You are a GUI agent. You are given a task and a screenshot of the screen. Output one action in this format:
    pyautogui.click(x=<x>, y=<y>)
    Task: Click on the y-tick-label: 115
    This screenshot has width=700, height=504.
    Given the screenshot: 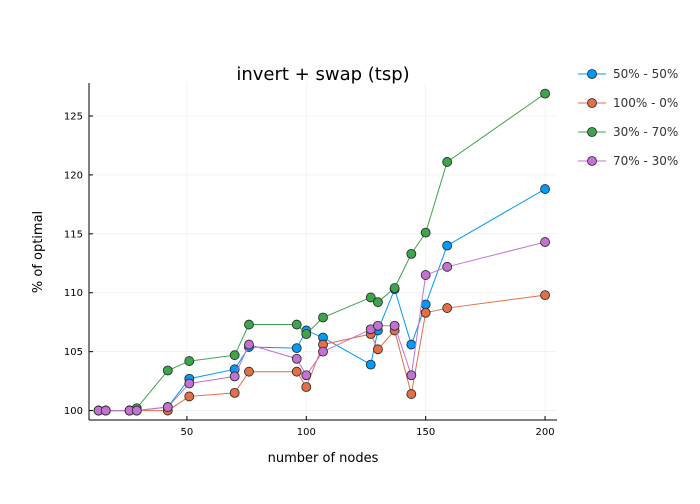 What is the action you would take?
    pyautogui.click(x=73, y=234)
    